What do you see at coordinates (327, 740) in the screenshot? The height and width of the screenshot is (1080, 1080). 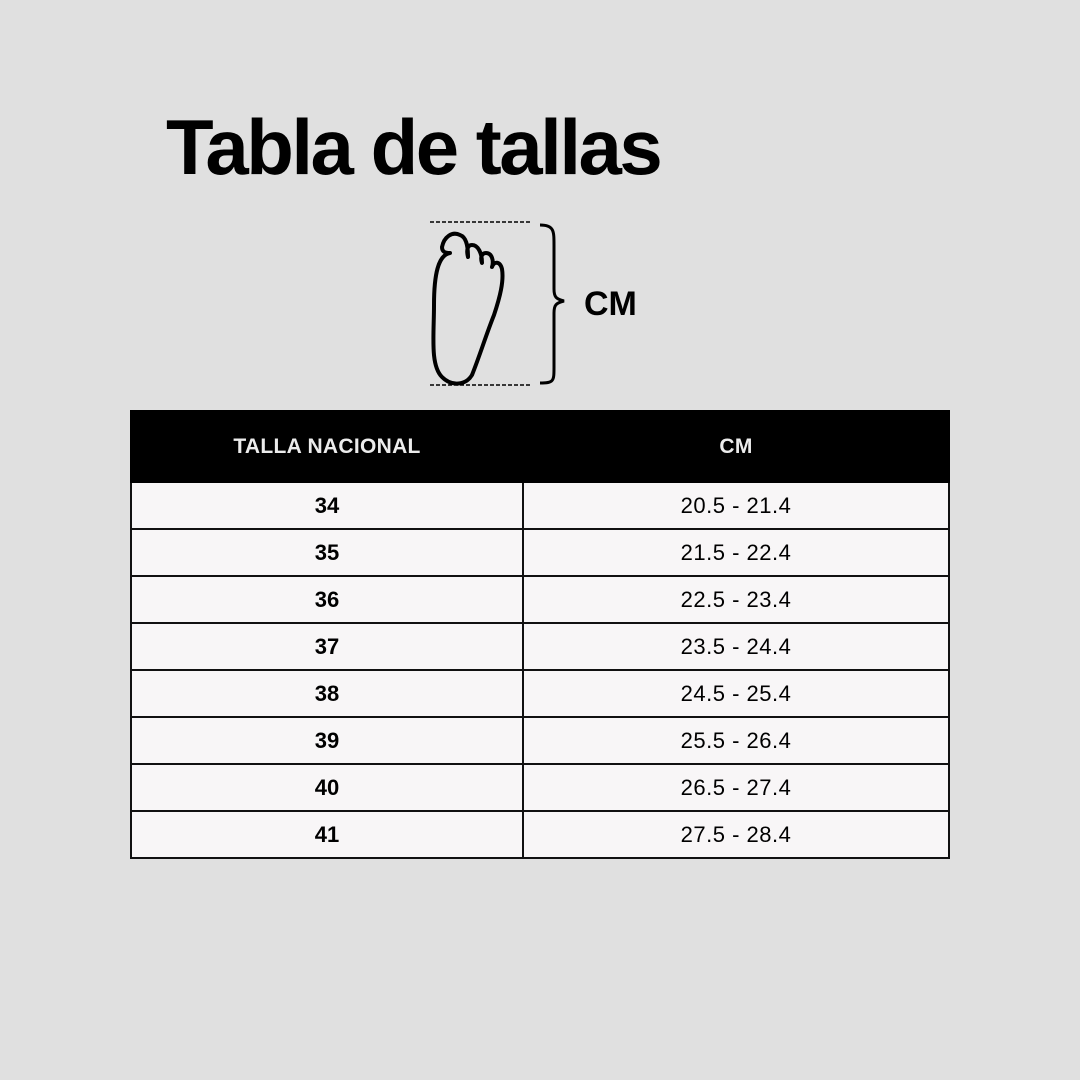 I see `size-cell: 39` at bounding box center [327, 740].